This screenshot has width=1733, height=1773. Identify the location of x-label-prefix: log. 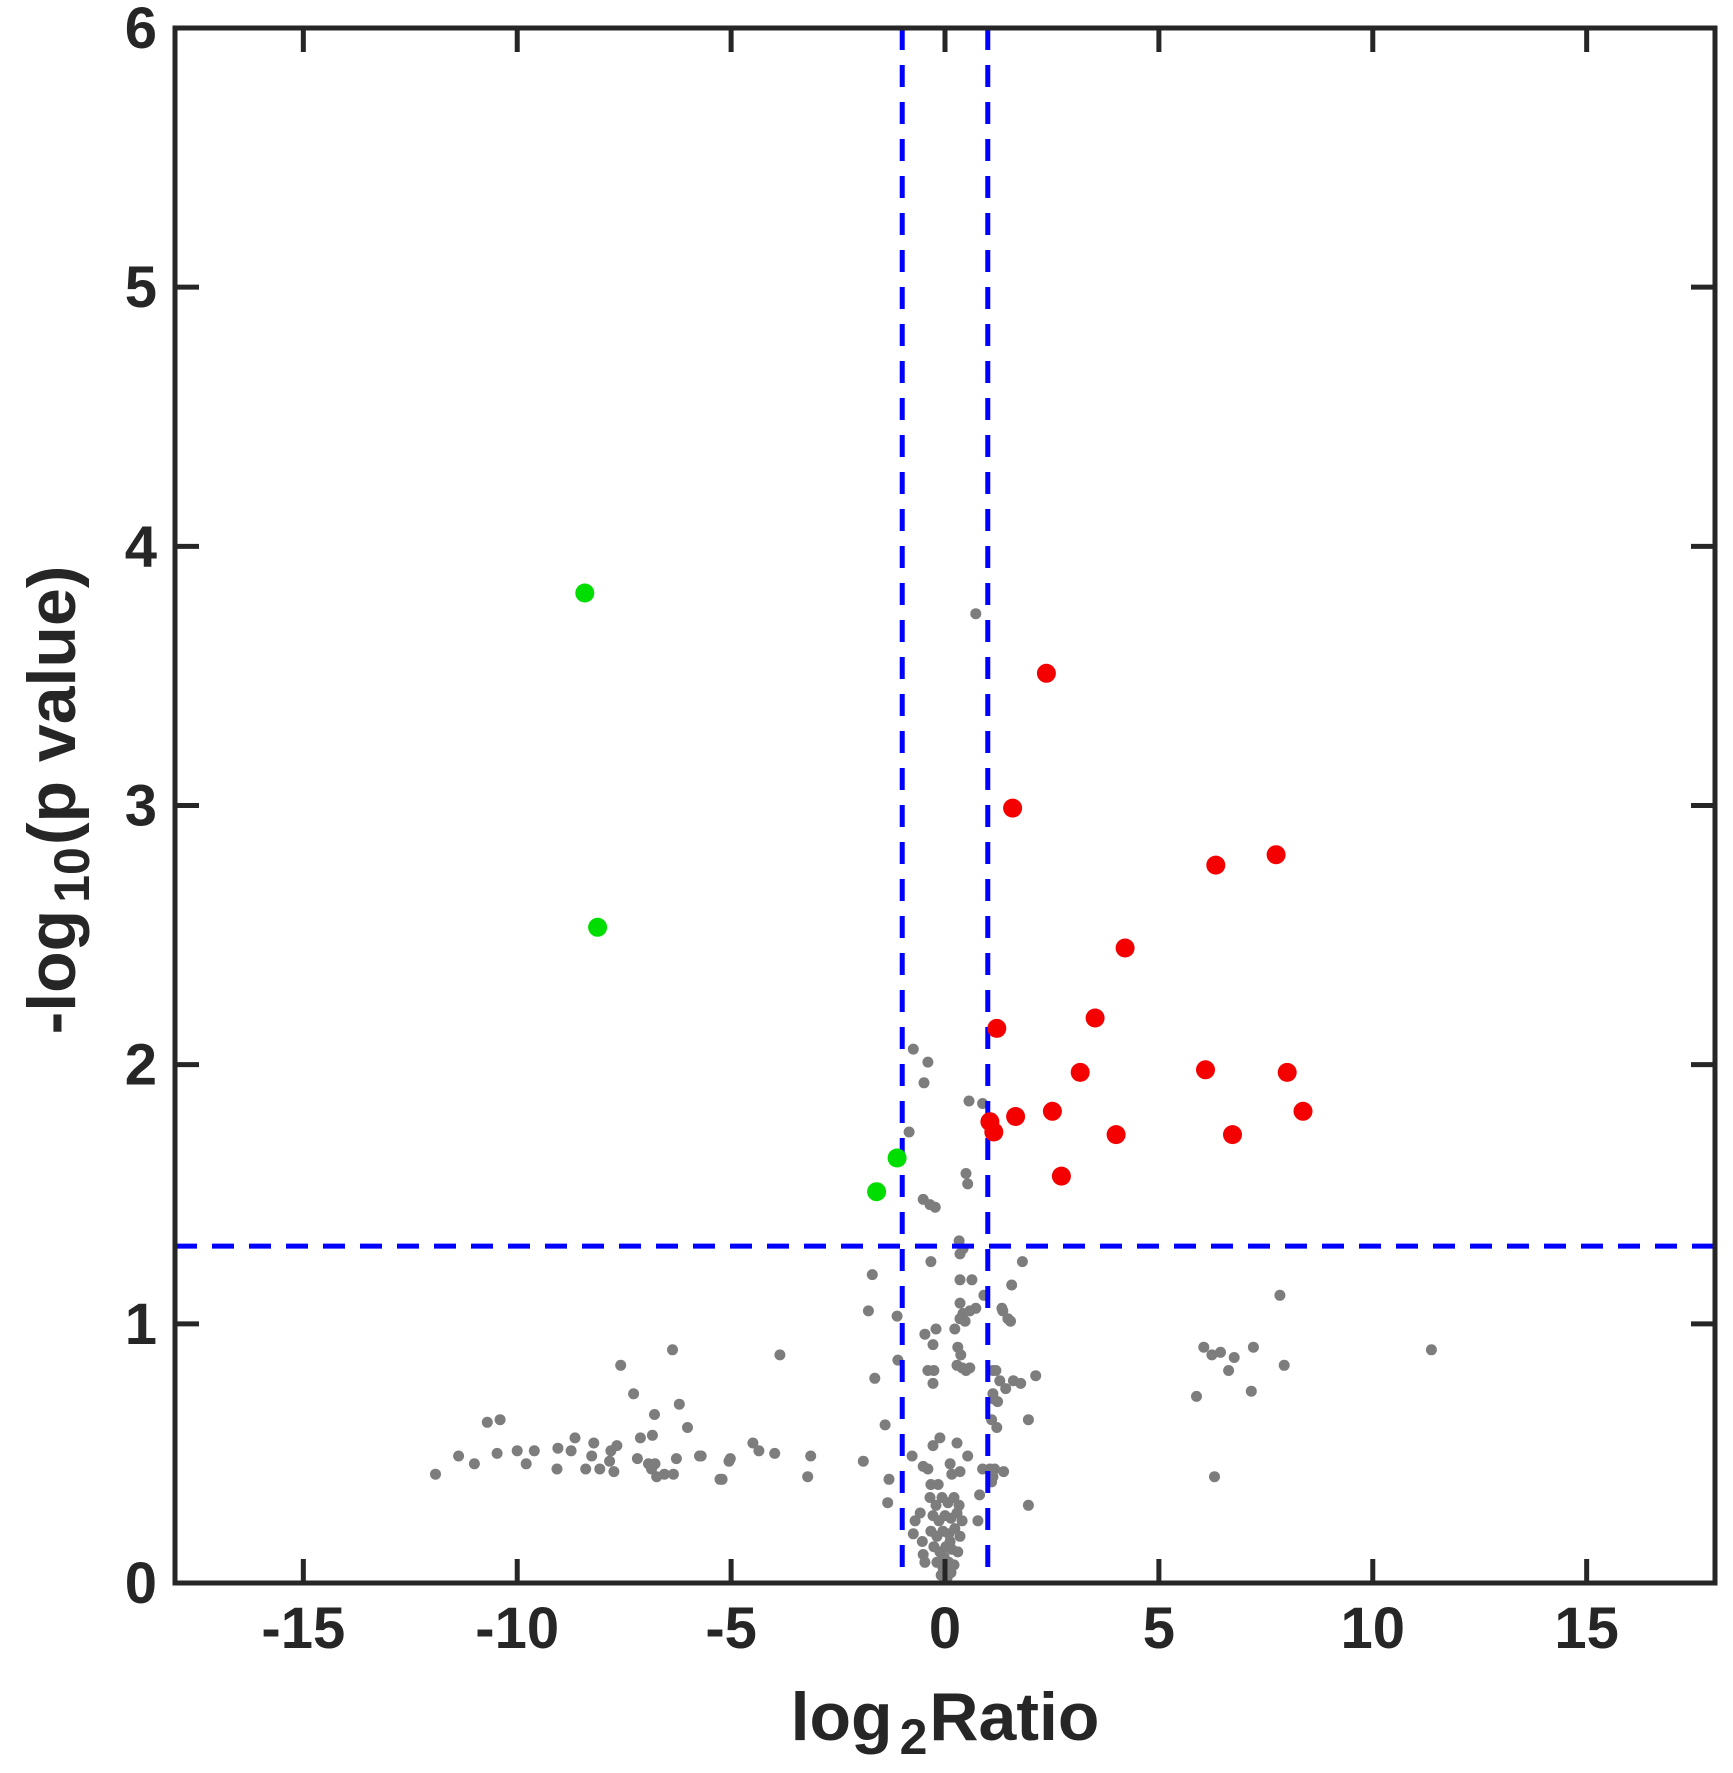
(841, 1717).